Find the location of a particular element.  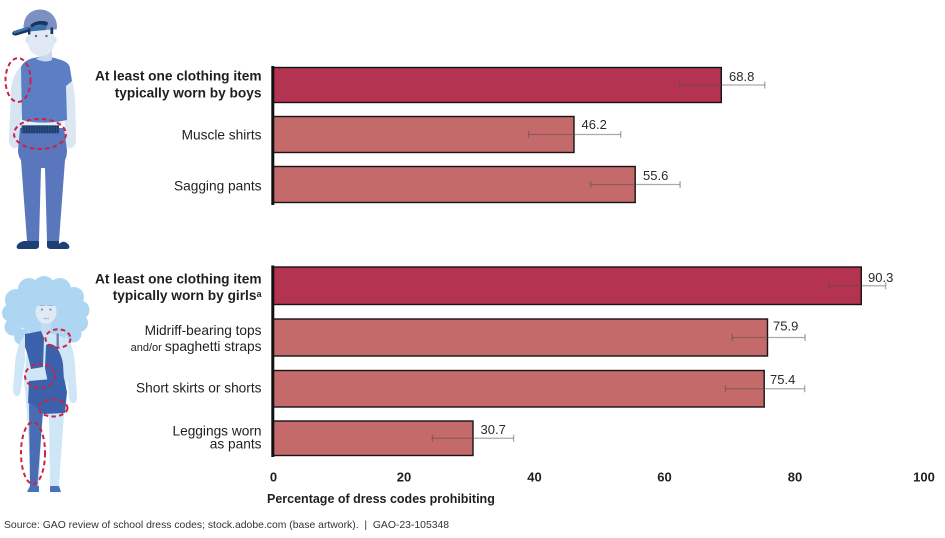

svg-text:Percentage of dress codes proh: Percentage of dress codes prohibiting is located at coordinates (381, 499).